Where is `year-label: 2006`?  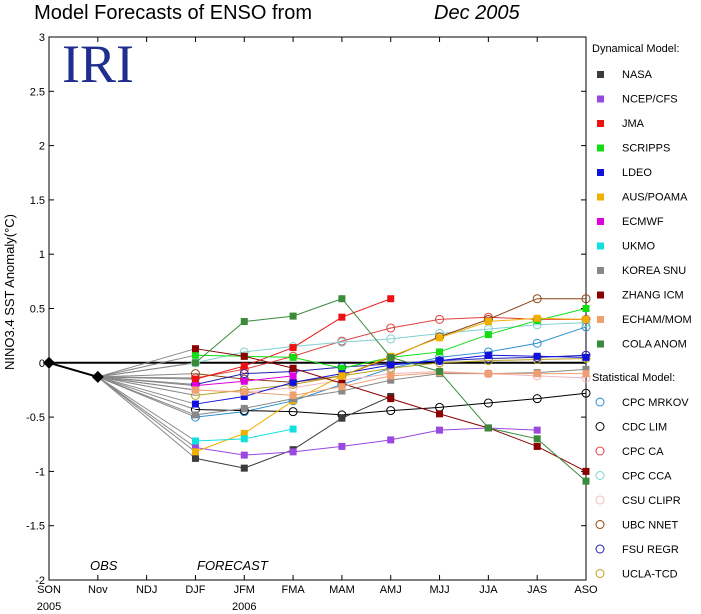
year-label: 2006 is located at coordinates (244, 607).